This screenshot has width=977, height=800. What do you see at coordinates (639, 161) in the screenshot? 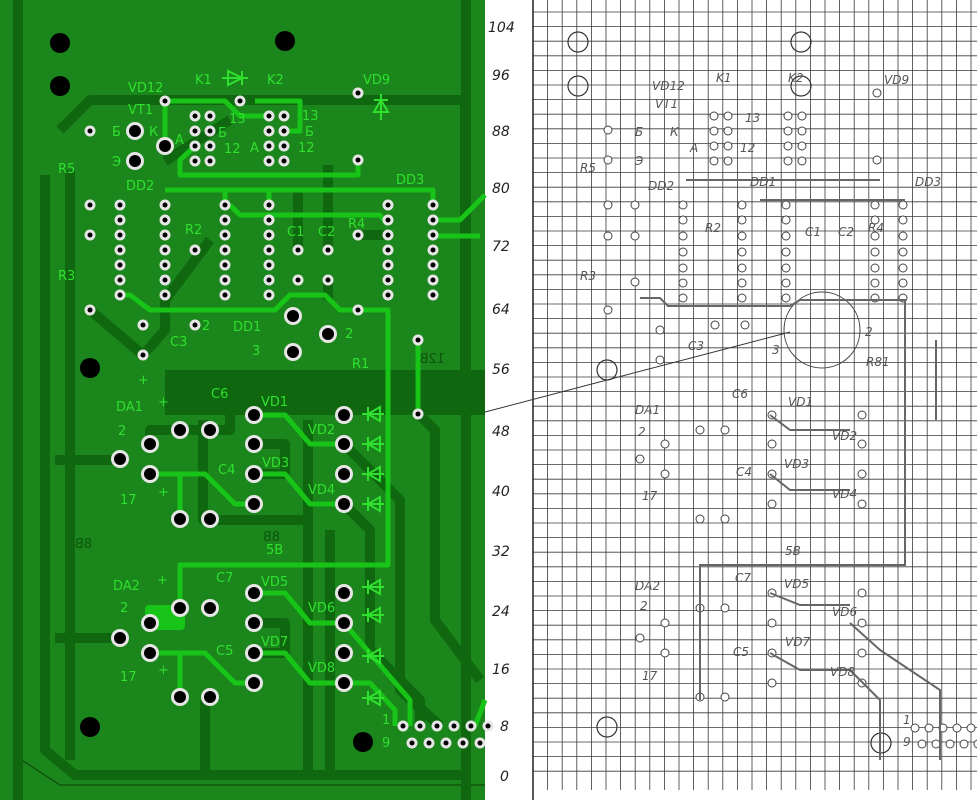
I see `paper-label: Э` at bounding box center [639, 161].